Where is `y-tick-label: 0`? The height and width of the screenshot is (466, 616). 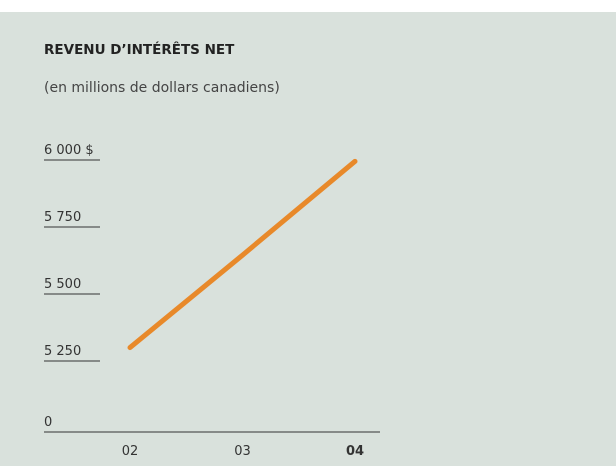 y-tick-label: 0 is located at coordinates (48, 422).